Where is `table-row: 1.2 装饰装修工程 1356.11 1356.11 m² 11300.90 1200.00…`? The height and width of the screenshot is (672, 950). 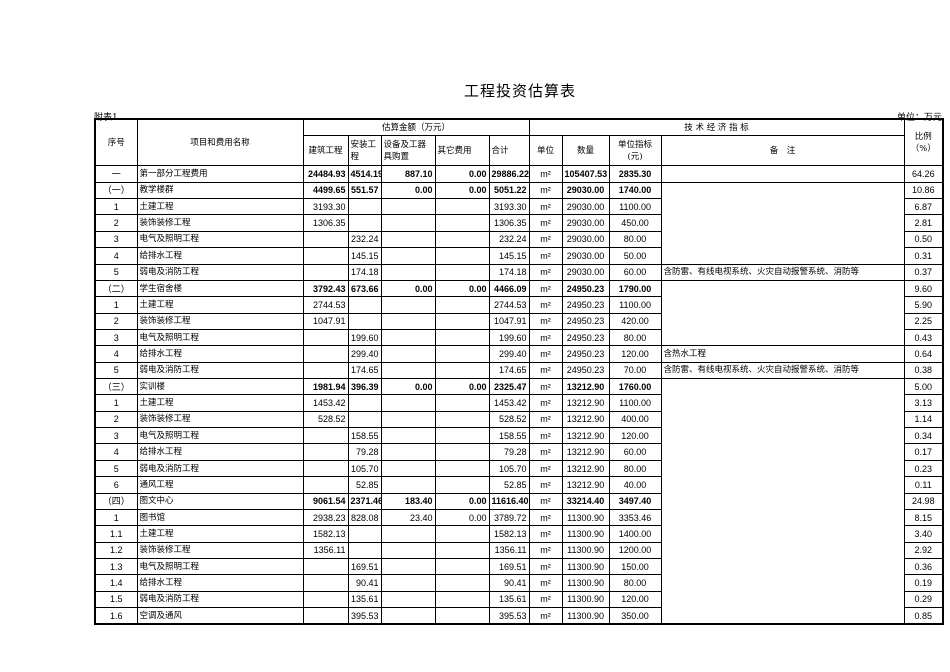 table-row: 1.2 装饰装修工程 1356.11 1356.11 m² 11300.90 1200.00… is located at coordinates (519, 550).